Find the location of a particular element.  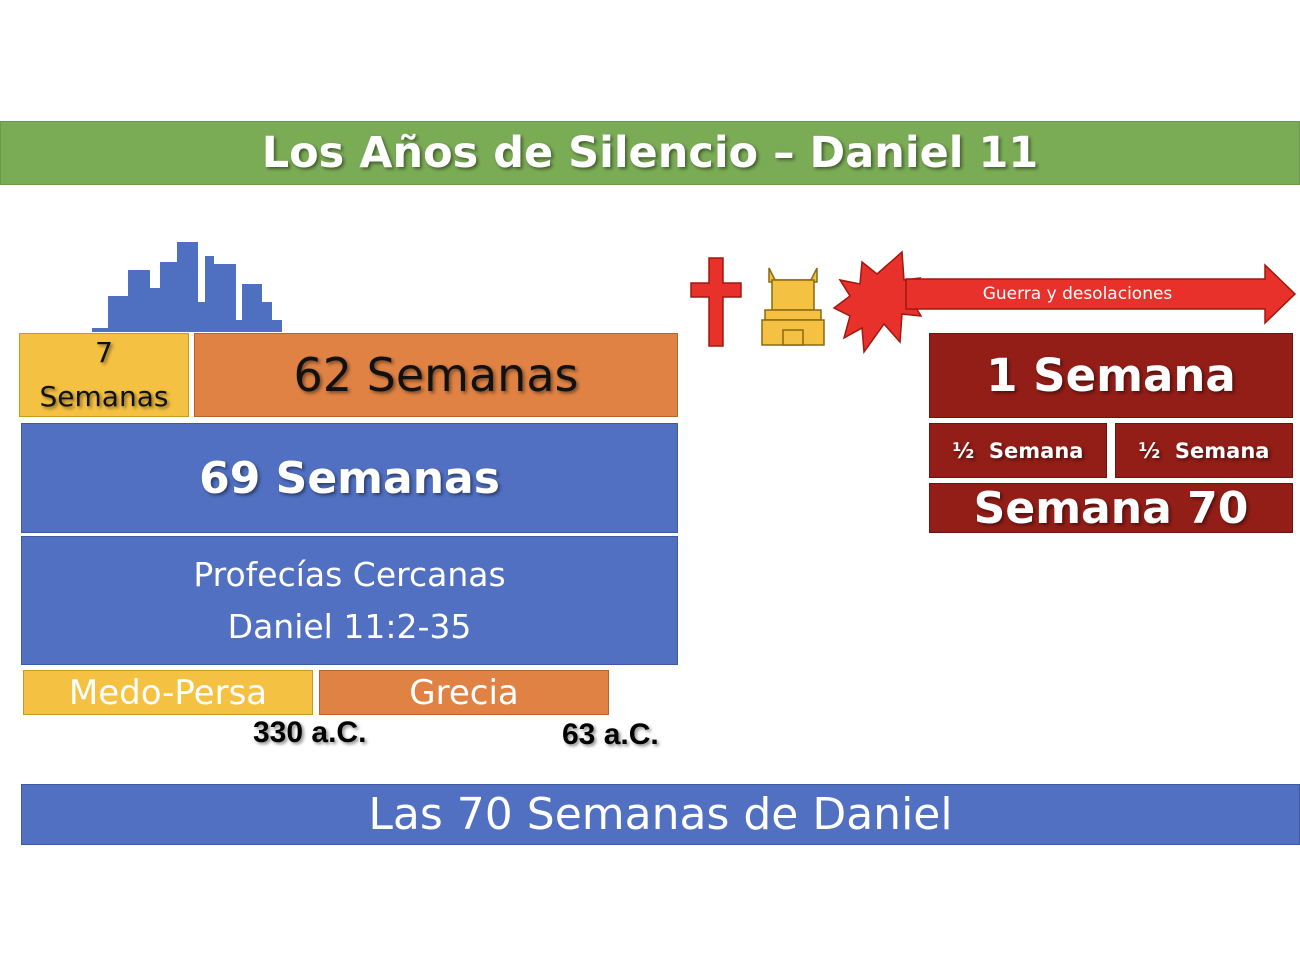

half-week-box-2: ½ Semana is located at coordinates (1204, 450).